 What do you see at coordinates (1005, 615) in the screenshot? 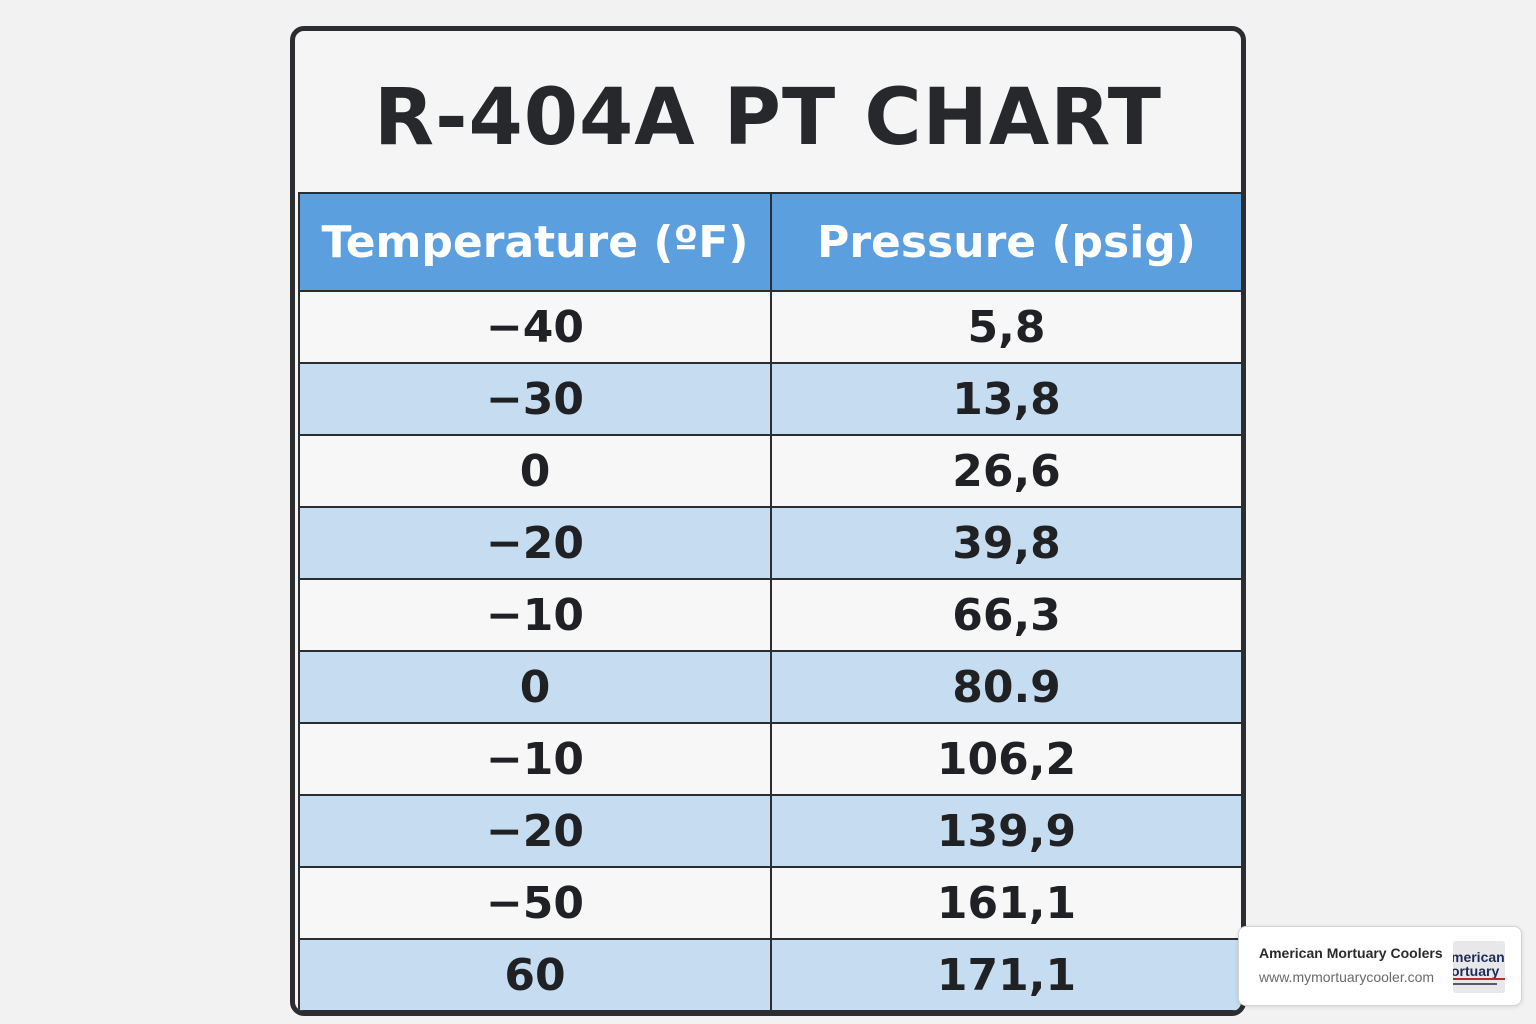
I see `pressure-cell: 66,3` at bounding box center [1005, 615].